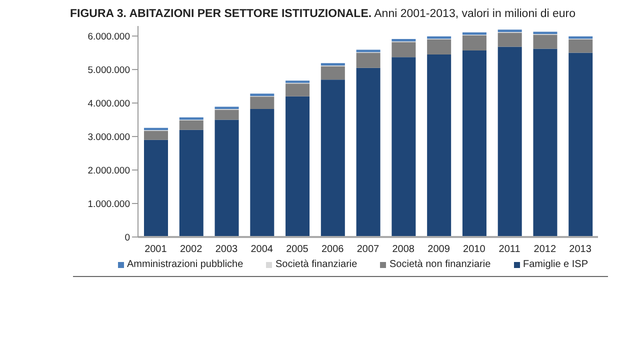 The height and width of the screenshot is (337, 640). I want to click on x-tick-label: 2006, so click(332, 250).